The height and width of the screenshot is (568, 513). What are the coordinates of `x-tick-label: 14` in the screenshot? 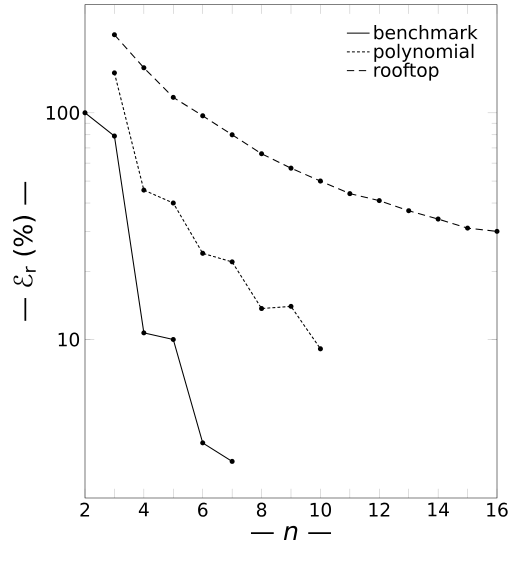 It's located at (438, 509).